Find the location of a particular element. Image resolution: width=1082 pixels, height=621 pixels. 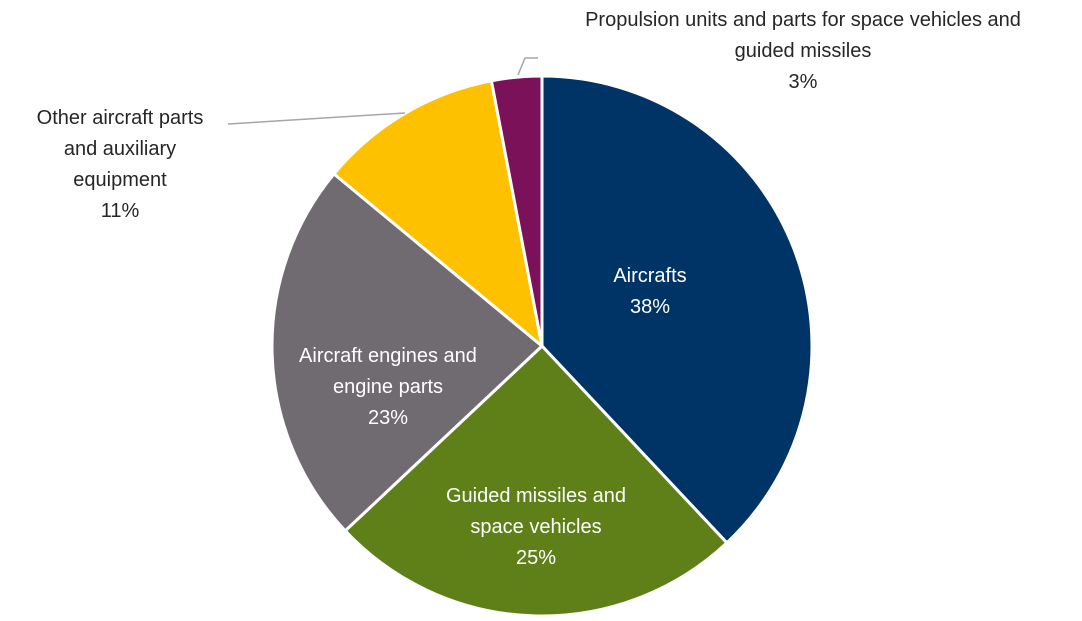

slice-label-1: Aircrafts 38% is located at coordinates (649, 291).